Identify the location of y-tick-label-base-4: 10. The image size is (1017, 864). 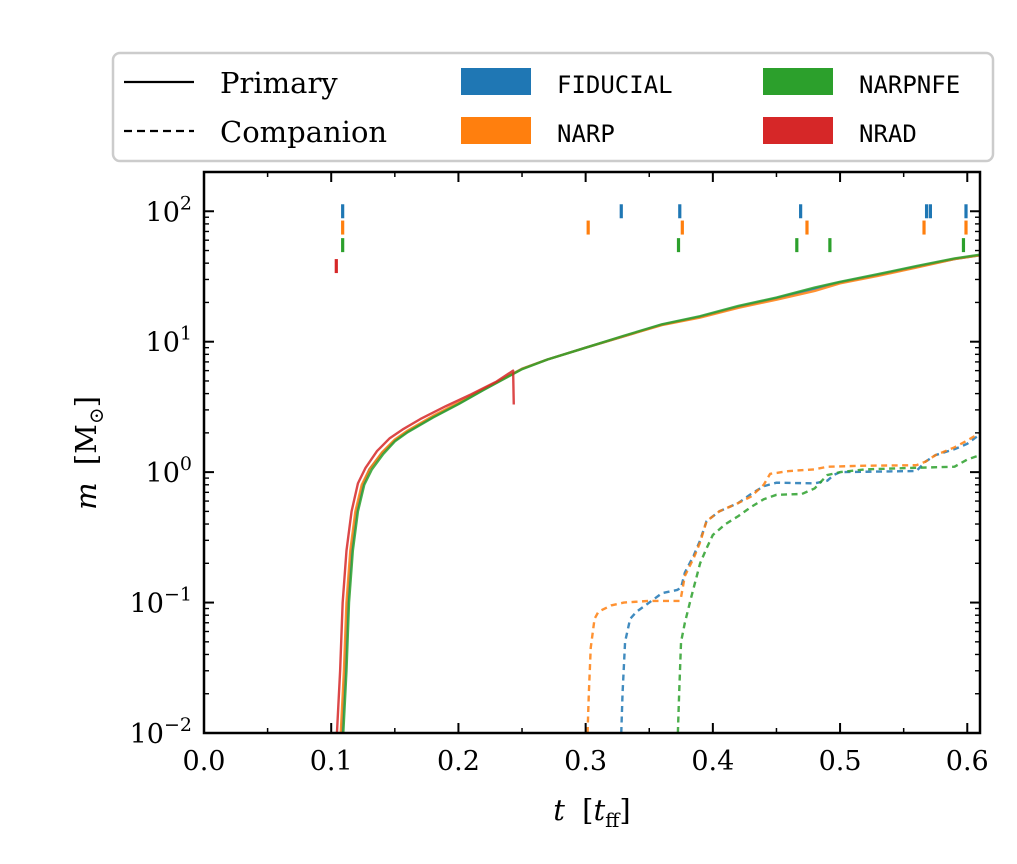
(163, 212).